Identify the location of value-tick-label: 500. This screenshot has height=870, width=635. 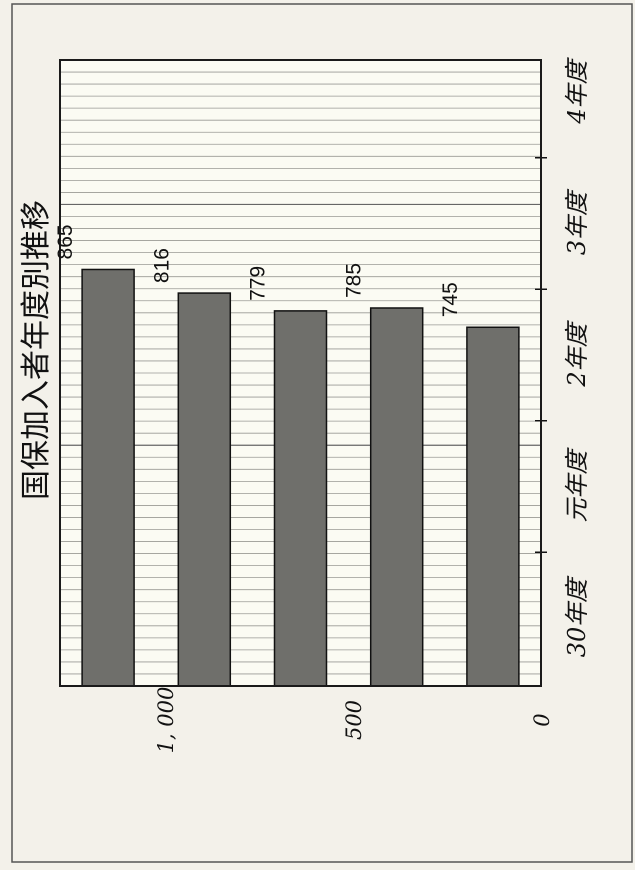
(354, 720).